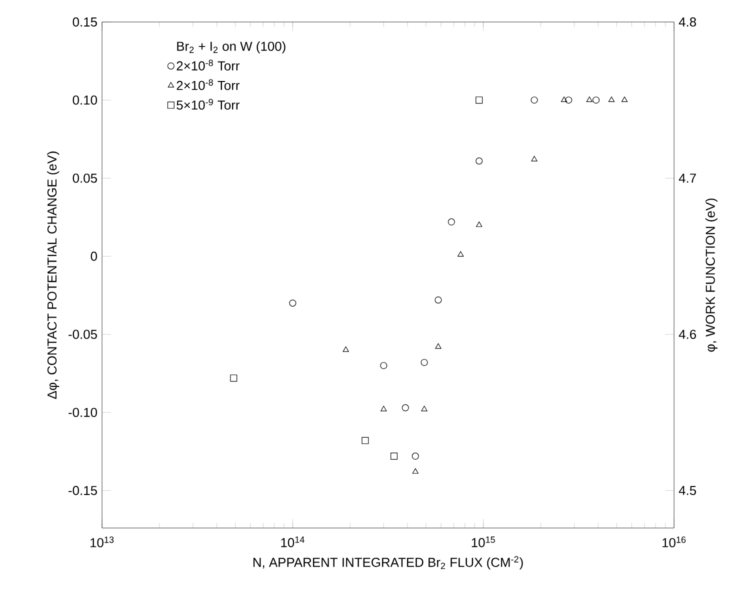 This screenshot has width=738, height=592. Describe the element at coordinates (94, 256) in the screenshot. I see `y-tick-label: 0` at that location.